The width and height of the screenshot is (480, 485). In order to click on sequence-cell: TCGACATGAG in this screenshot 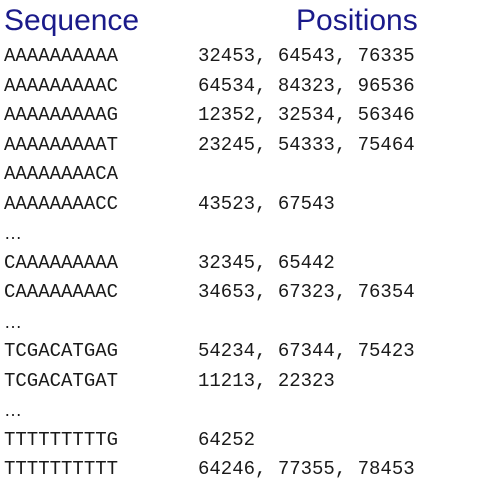, I will do `click(61, 351)`.